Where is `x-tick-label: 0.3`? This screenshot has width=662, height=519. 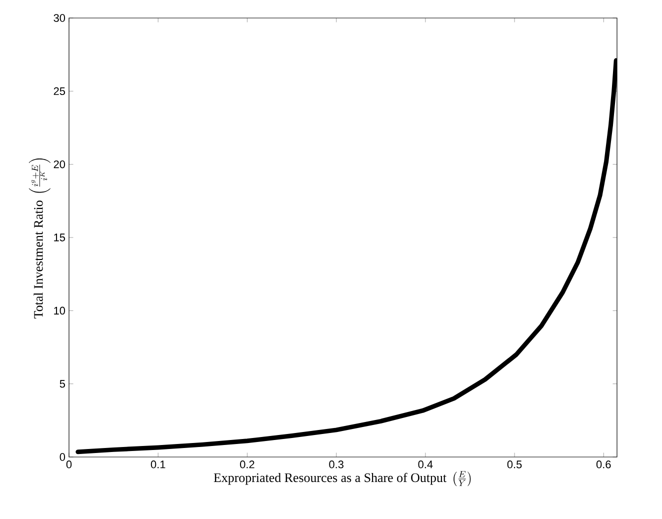 x-tick-label: 0.3 is located at coordinates (336, 464).